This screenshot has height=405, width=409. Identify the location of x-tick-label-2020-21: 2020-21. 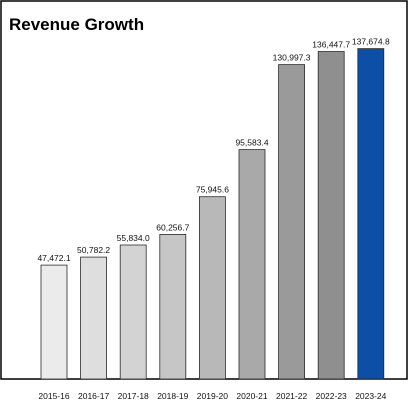
(251, 396).